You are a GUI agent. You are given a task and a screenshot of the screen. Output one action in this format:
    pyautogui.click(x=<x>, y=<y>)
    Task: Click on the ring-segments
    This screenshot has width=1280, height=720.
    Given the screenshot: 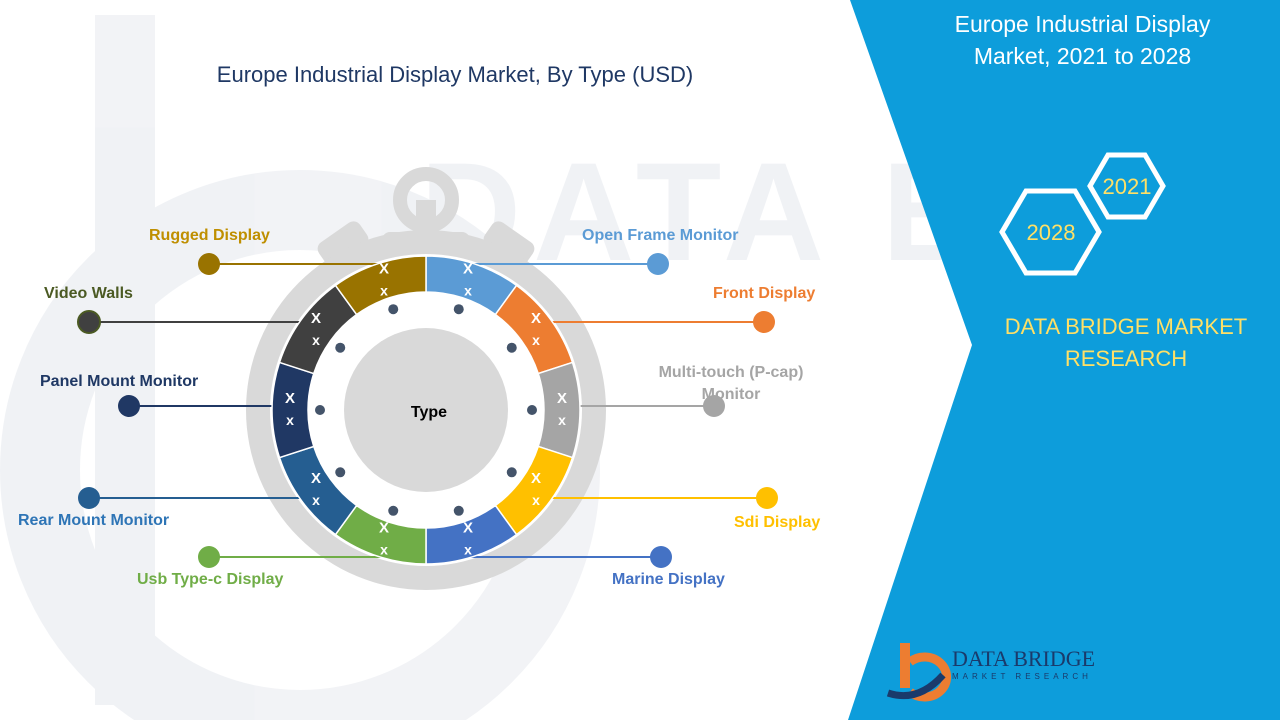 What is the action you would take?
    pyautogui.click(x=426, y=410)
    